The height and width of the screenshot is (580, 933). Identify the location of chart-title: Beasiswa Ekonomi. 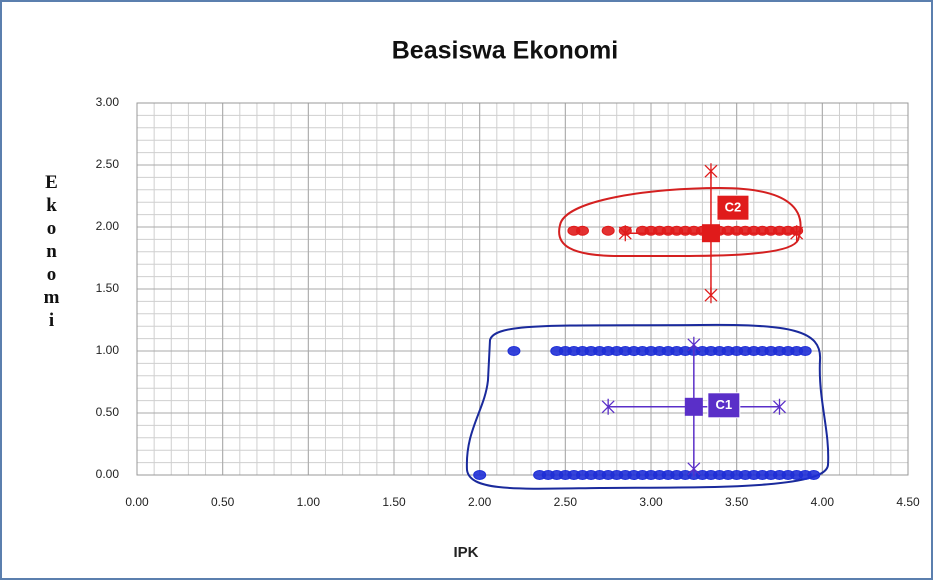
(505, 51).